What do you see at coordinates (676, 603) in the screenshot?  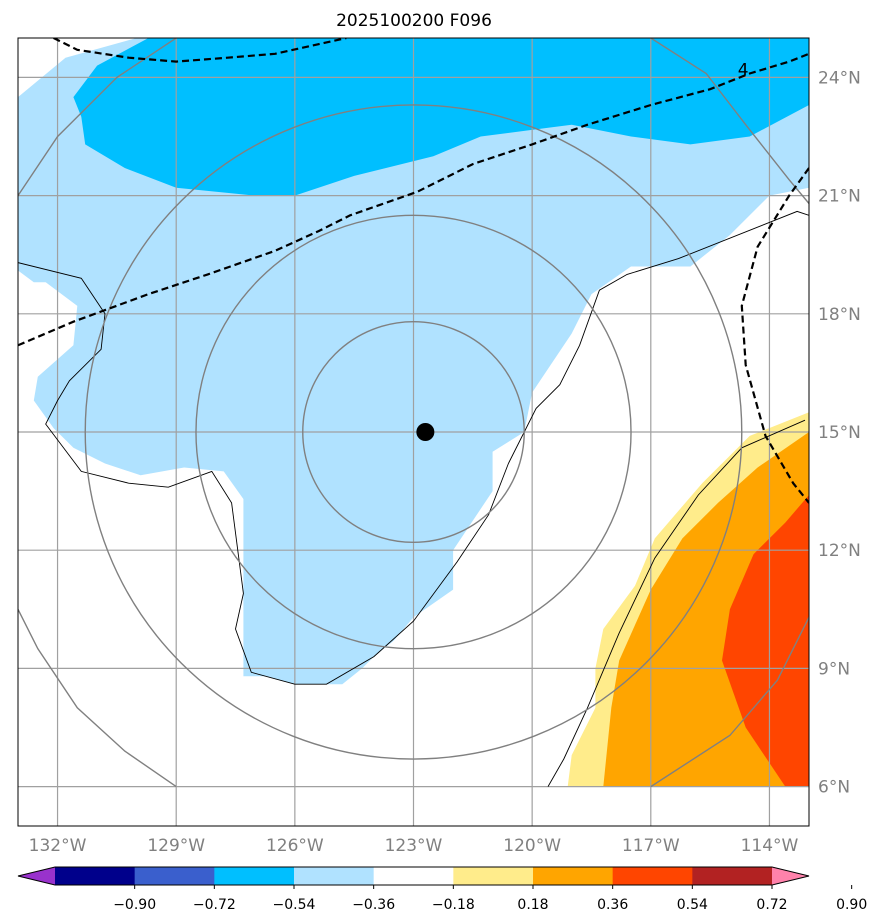 I see `zero-contour-line` at bounding box center [676, 603].